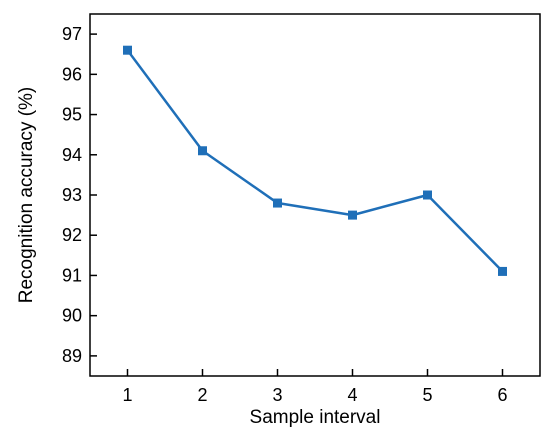 The image size is (550, 437). I want to click on x-tick-label: 6, so click(502, 395).